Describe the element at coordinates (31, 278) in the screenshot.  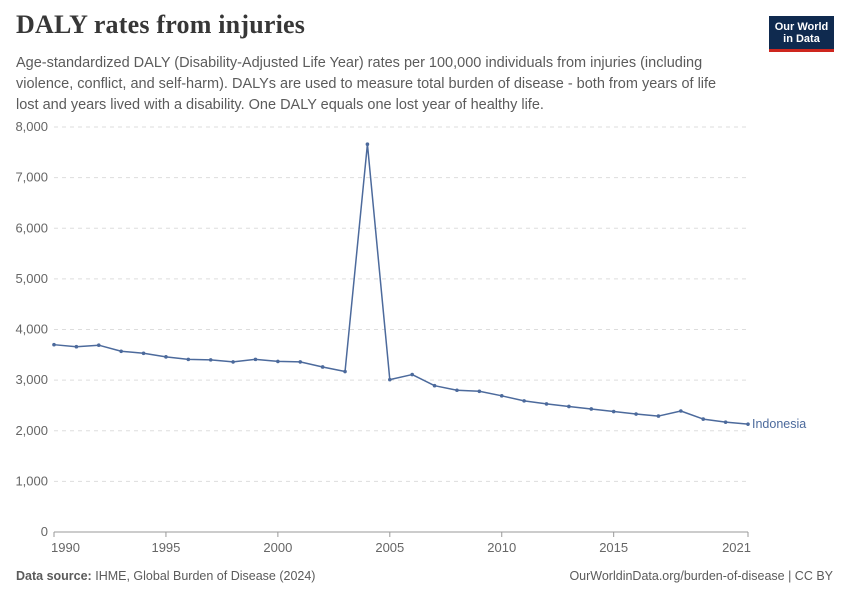
I see `y-tick-label: 5,000` at that location.